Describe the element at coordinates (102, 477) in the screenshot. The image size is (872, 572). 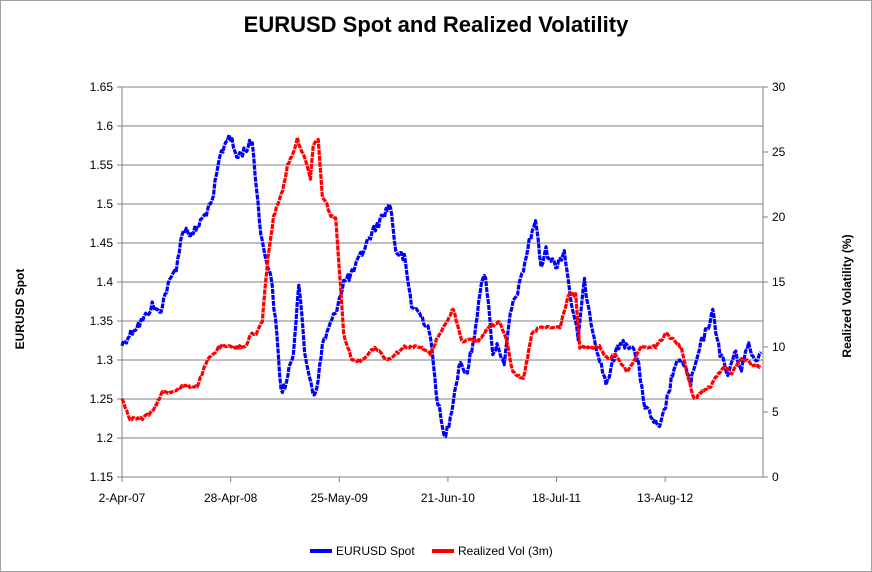
I see `y-left-tick-label: 1.15` at that location.